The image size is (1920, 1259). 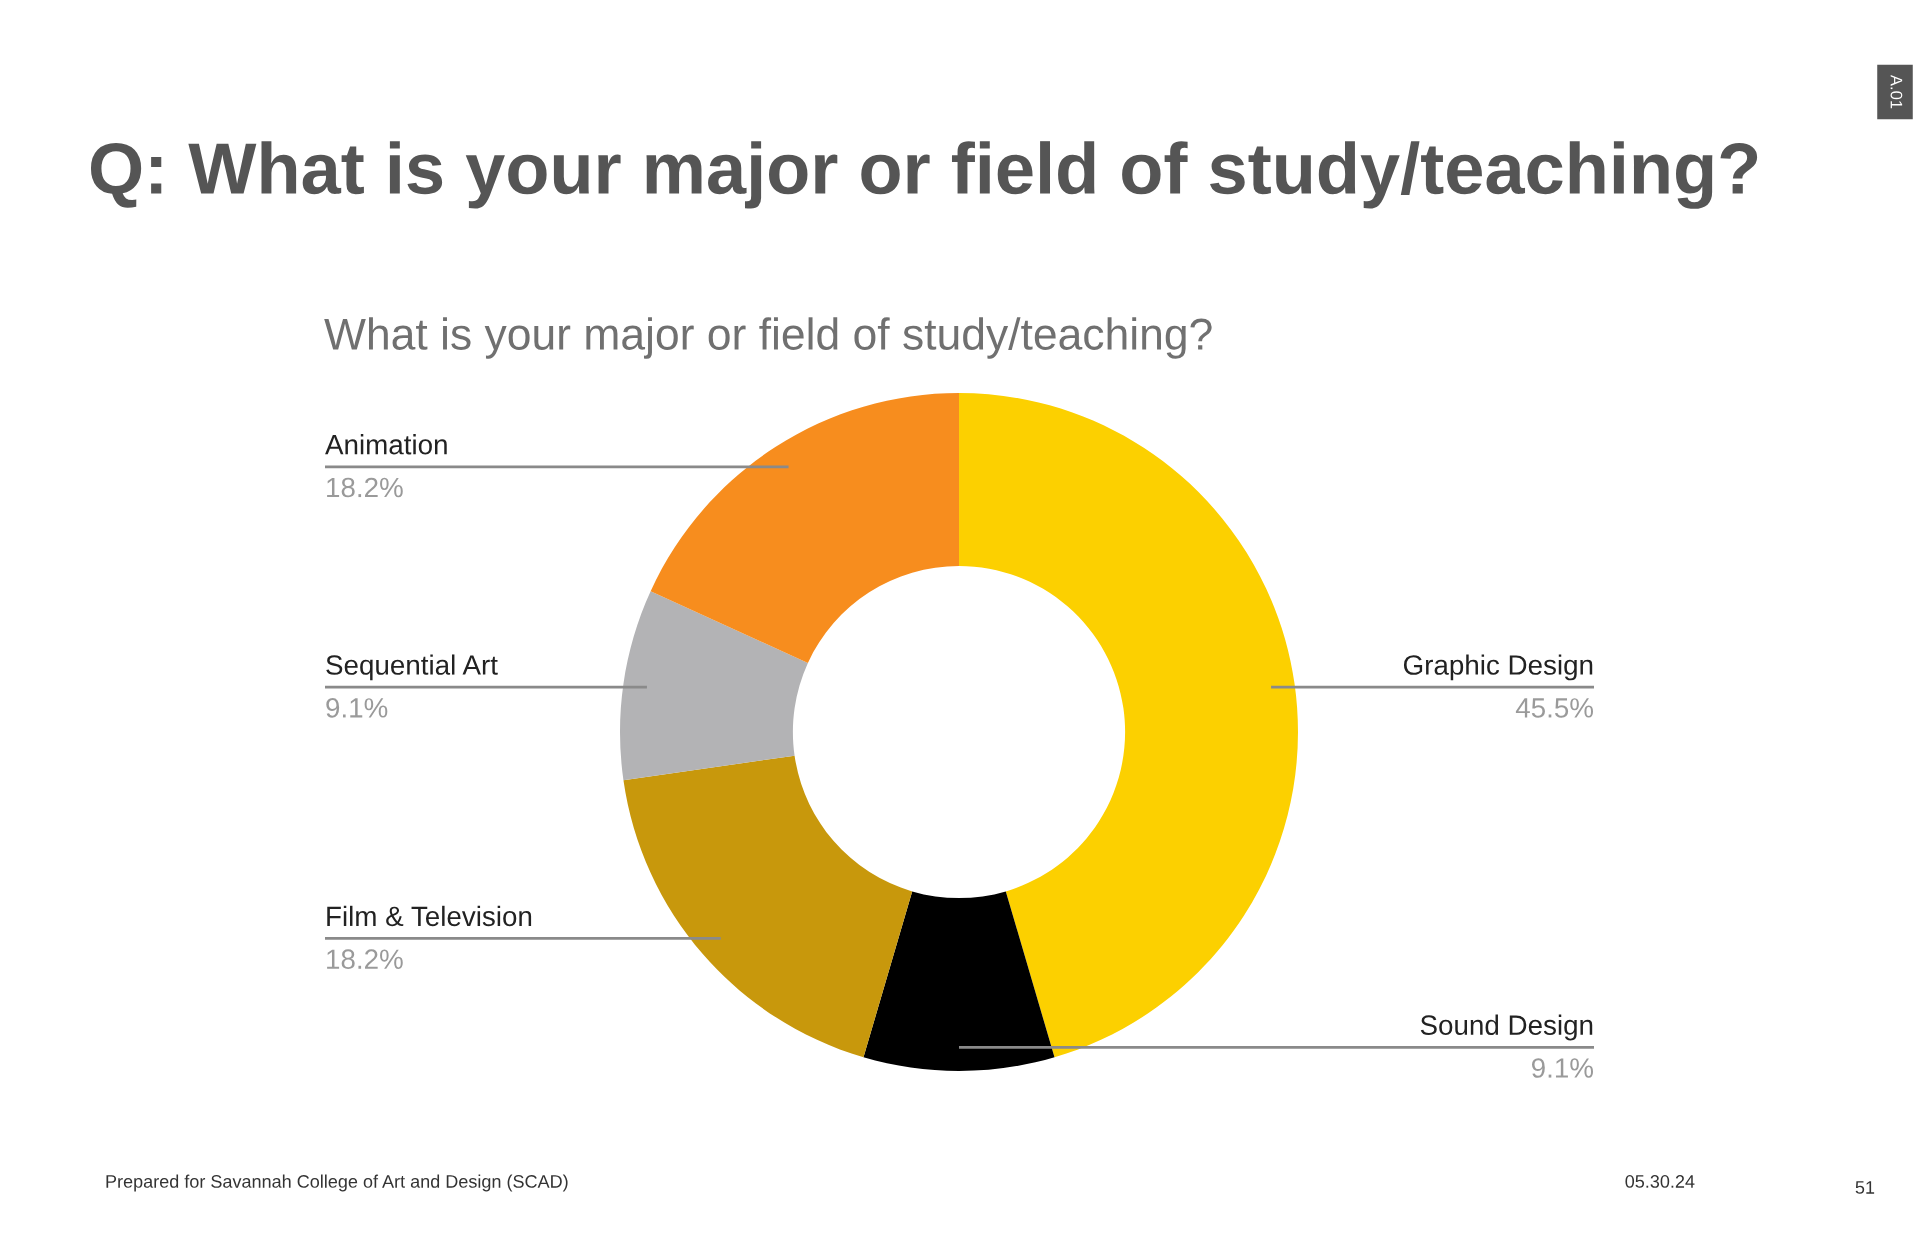 What do you see at coordinates (1506, 1027) in the screenshot?
I see `slice-label: Sound Design` at bounding box center [1506, 1027].